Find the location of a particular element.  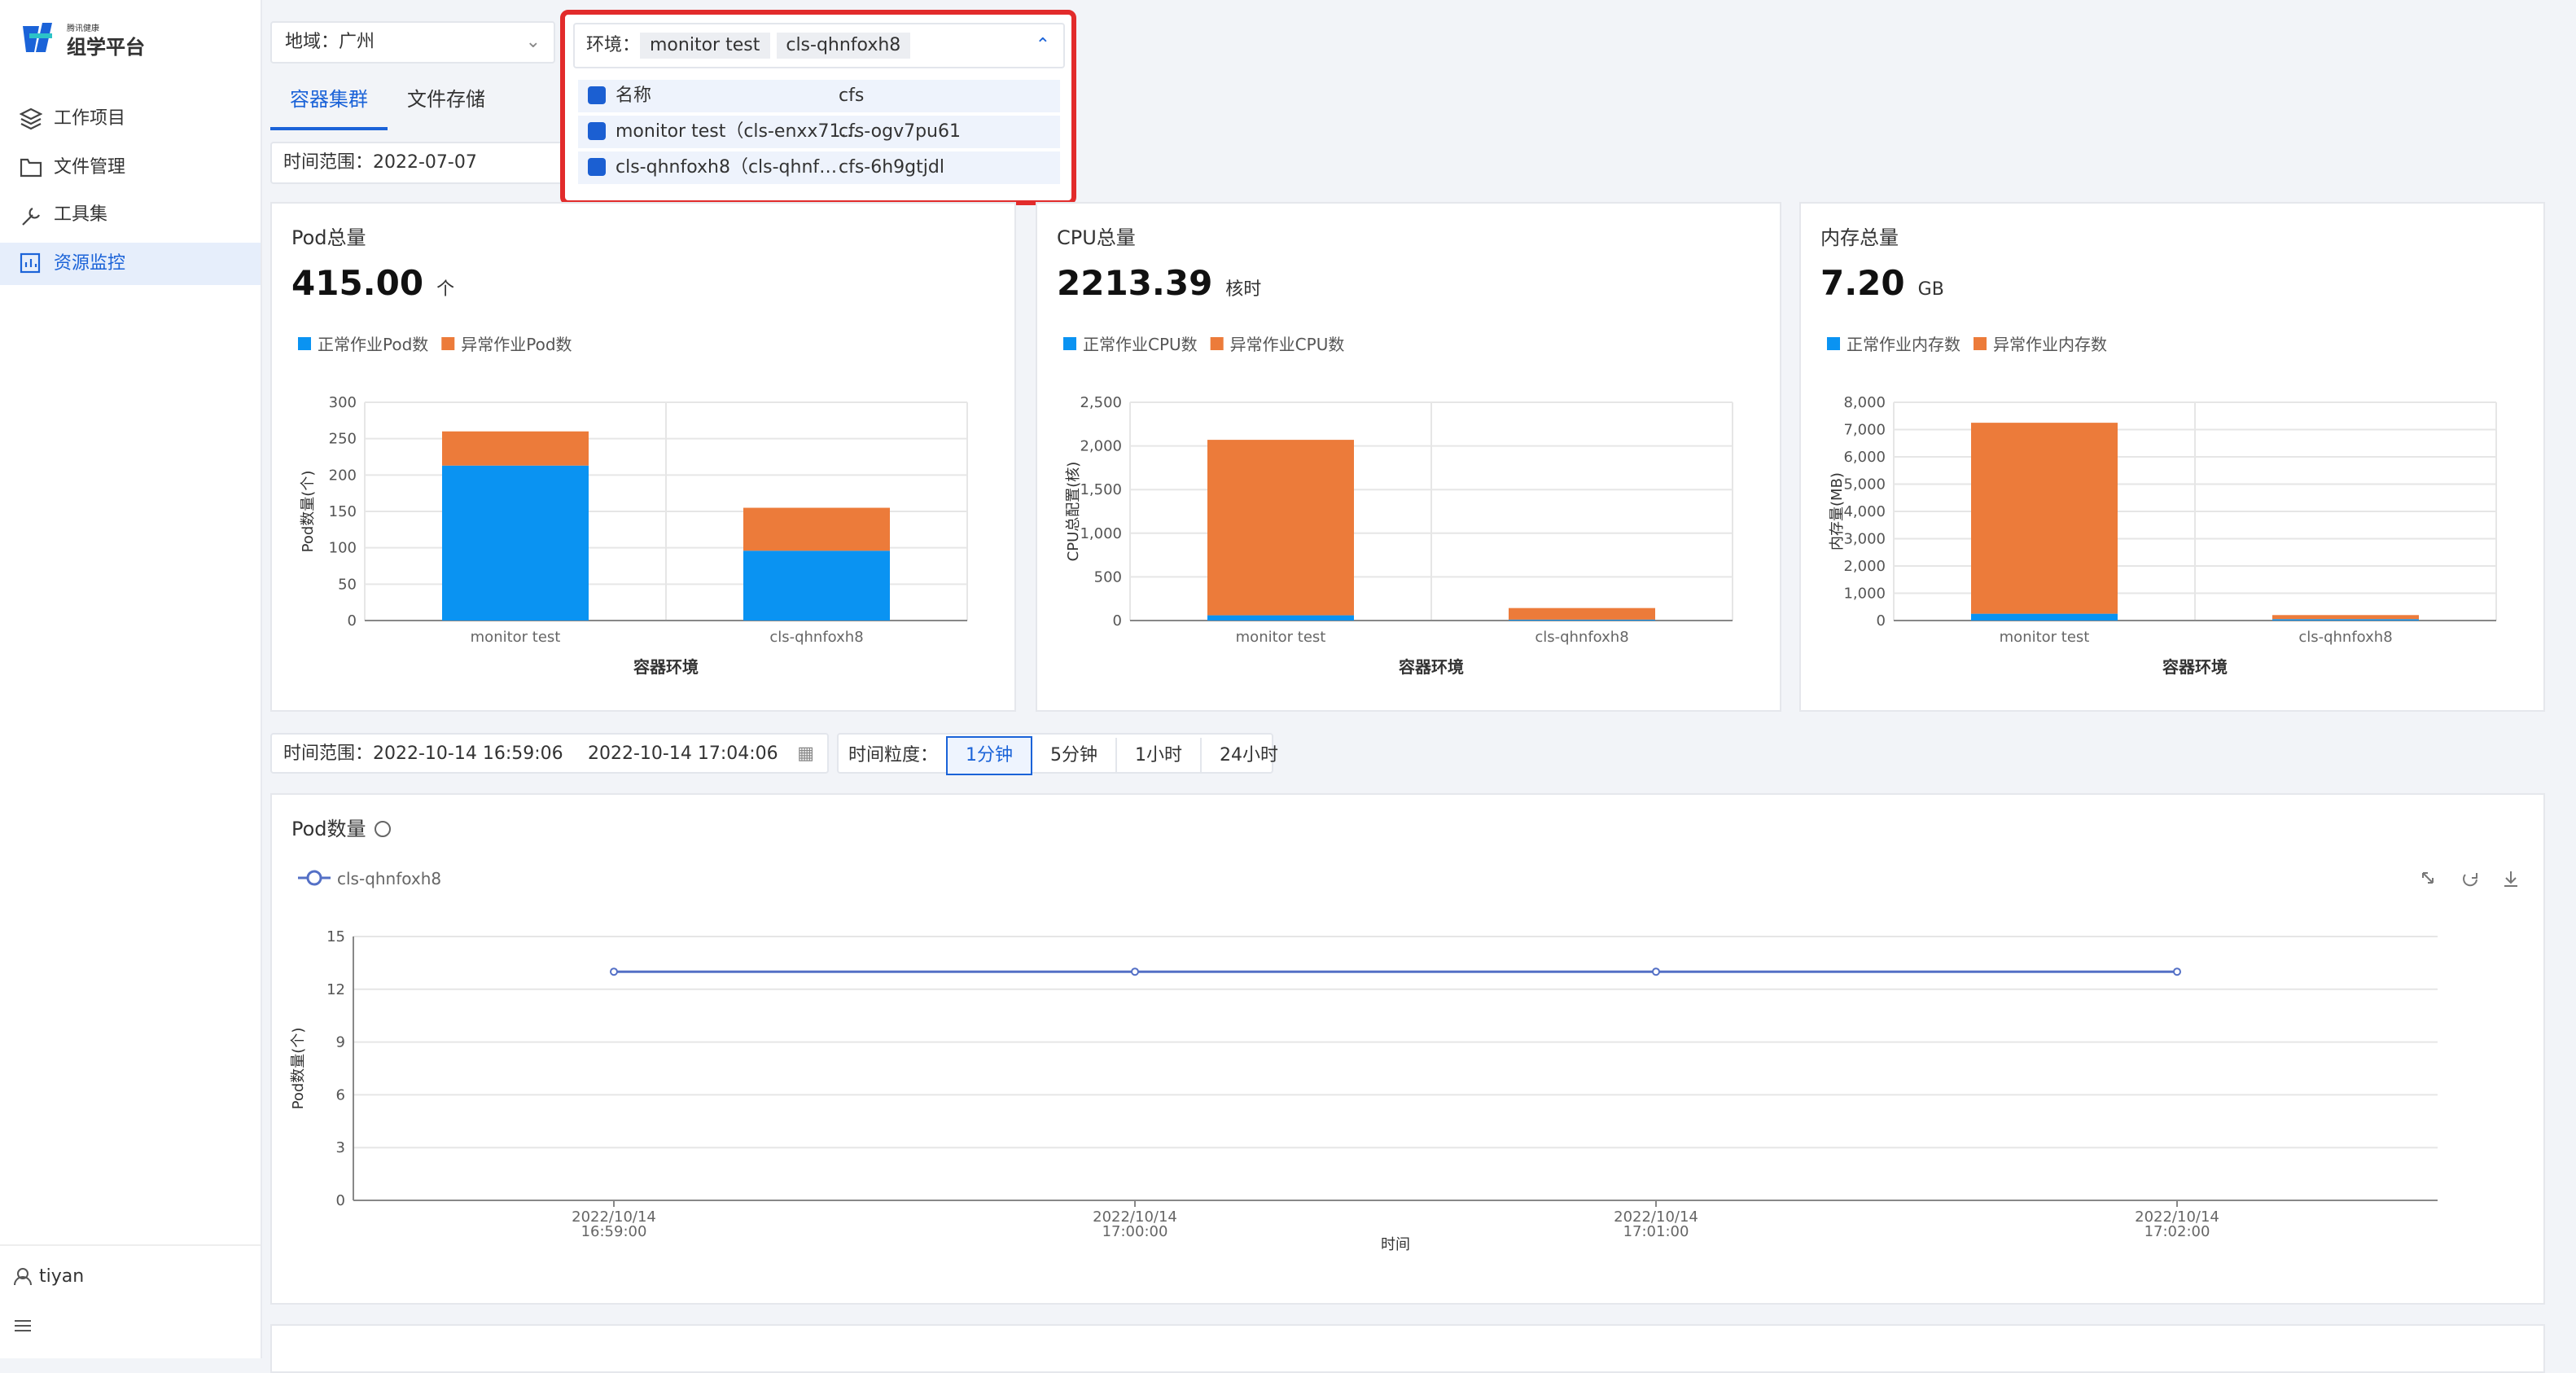

y-tick-label: 5,000 is located at coordinates (1864, 484).